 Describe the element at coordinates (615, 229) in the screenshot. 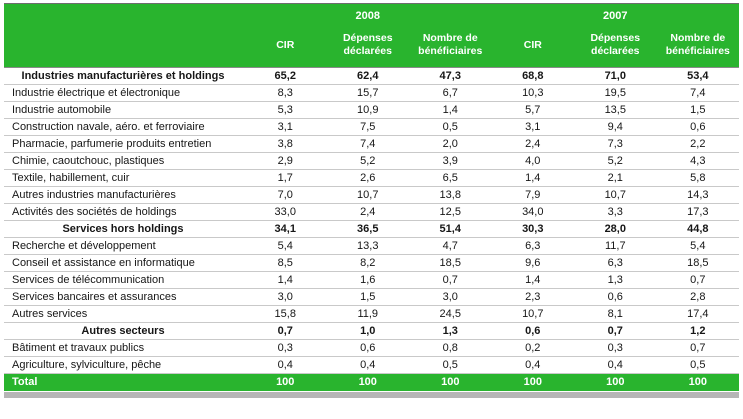

I see `cell-value: 28,0` at that location.